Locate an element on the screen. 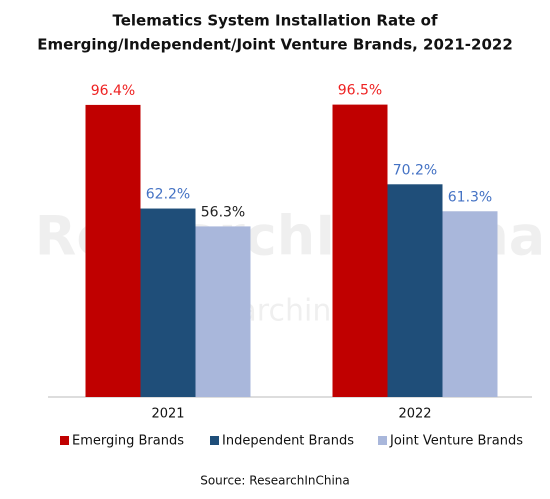 The image size is (550, 499). value-label: 96.5% is located at coordinates (360, 91).